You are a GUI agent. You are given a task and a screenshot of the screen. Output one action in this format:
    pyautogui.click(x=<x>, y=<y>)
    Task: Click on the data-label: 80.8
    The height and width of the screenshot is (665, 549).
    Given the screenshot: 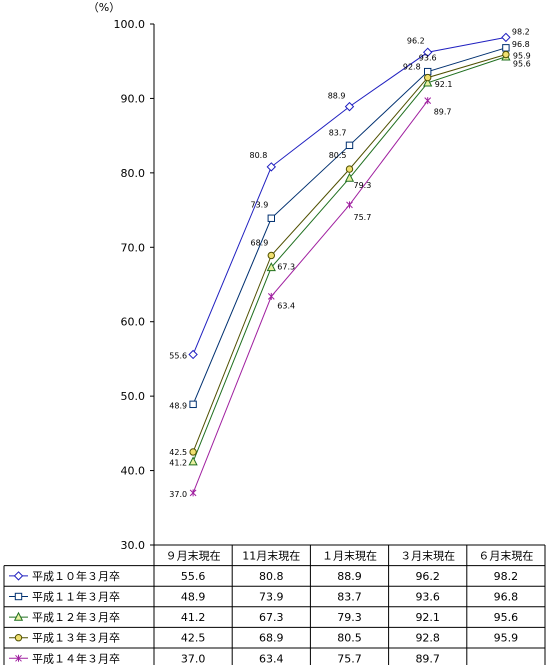 What is the action you would take?
    pyautogui.click(x=258, y=155)
    